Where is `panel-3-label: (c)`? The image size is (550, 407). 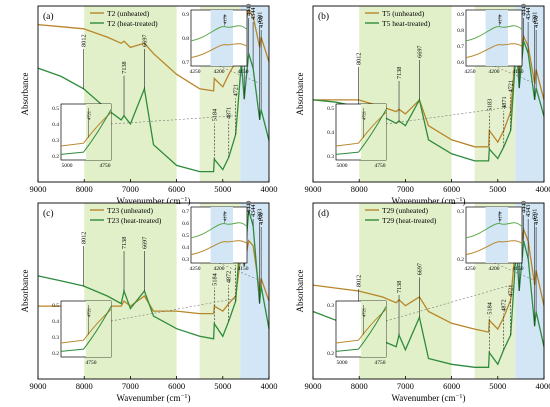
panel-3-label: (c) is located at coordinates (48, 213).